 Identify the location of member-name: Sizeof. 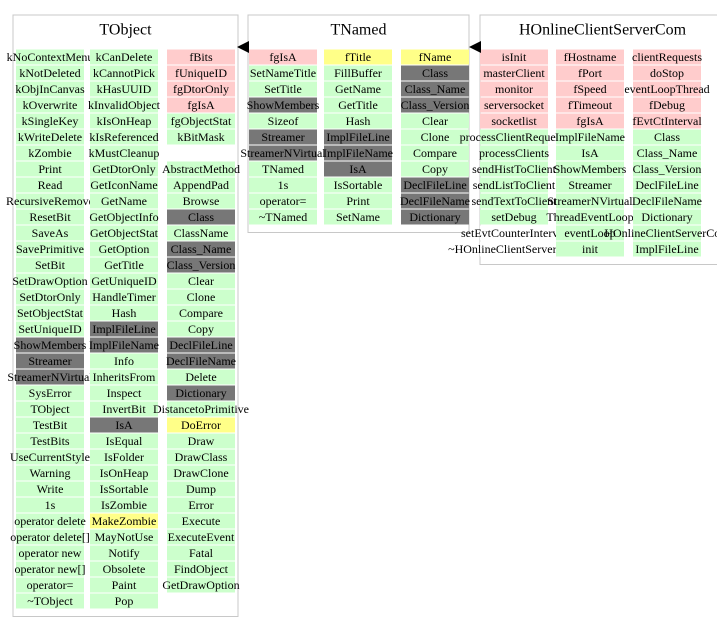
(283, 121).